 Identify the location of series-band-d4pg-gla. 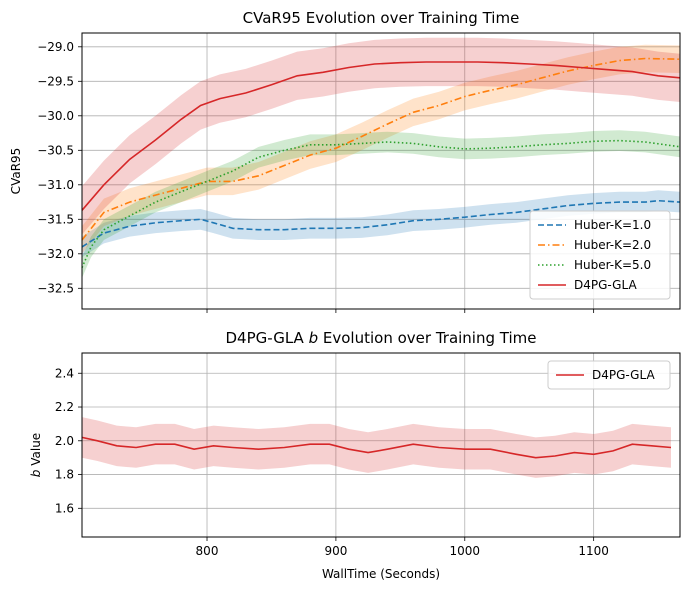
(376, 447).